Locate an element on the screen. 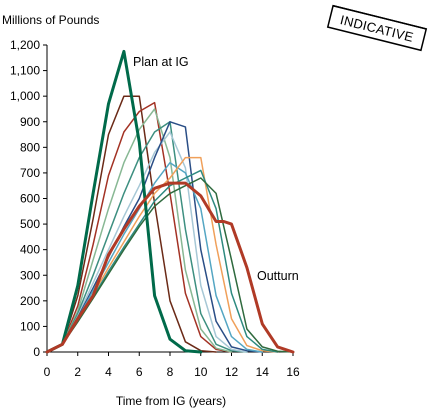 This screenshot has height=411, width=437. x-tick-label: 10 is located at coordinates (201, 372).